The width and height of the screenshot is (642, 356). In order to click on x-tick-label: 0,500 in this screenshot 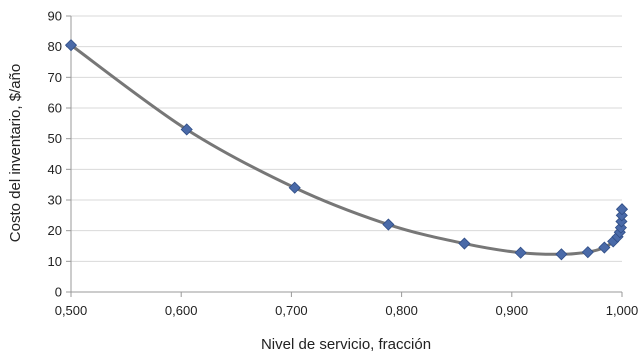, I will do `click(71, 310)`.